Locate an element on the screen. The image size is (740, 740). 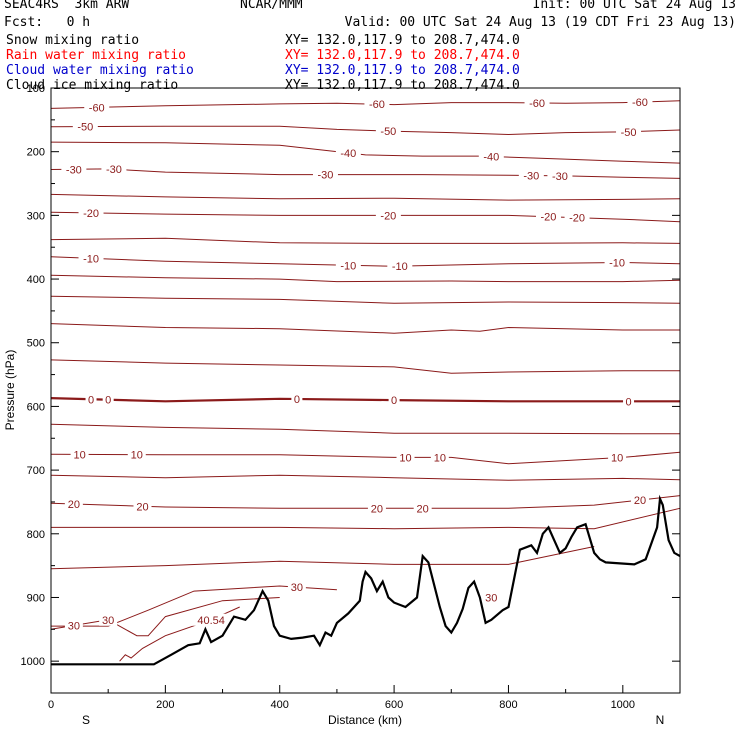
contour-label-13: -30 is located at coordinates (560, 177).